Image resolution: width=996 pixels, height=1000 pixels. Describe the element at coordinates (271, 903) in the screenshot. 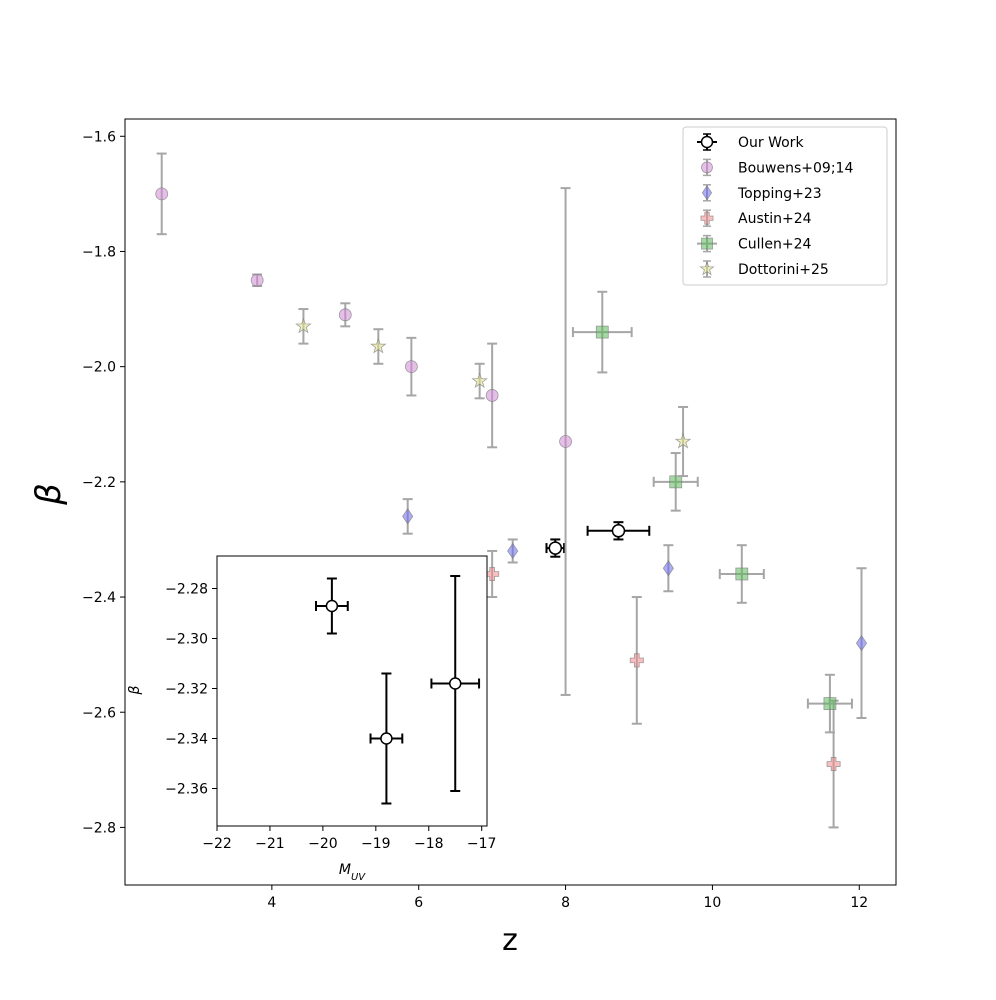

I see `x-tick-label: 4` at that location.